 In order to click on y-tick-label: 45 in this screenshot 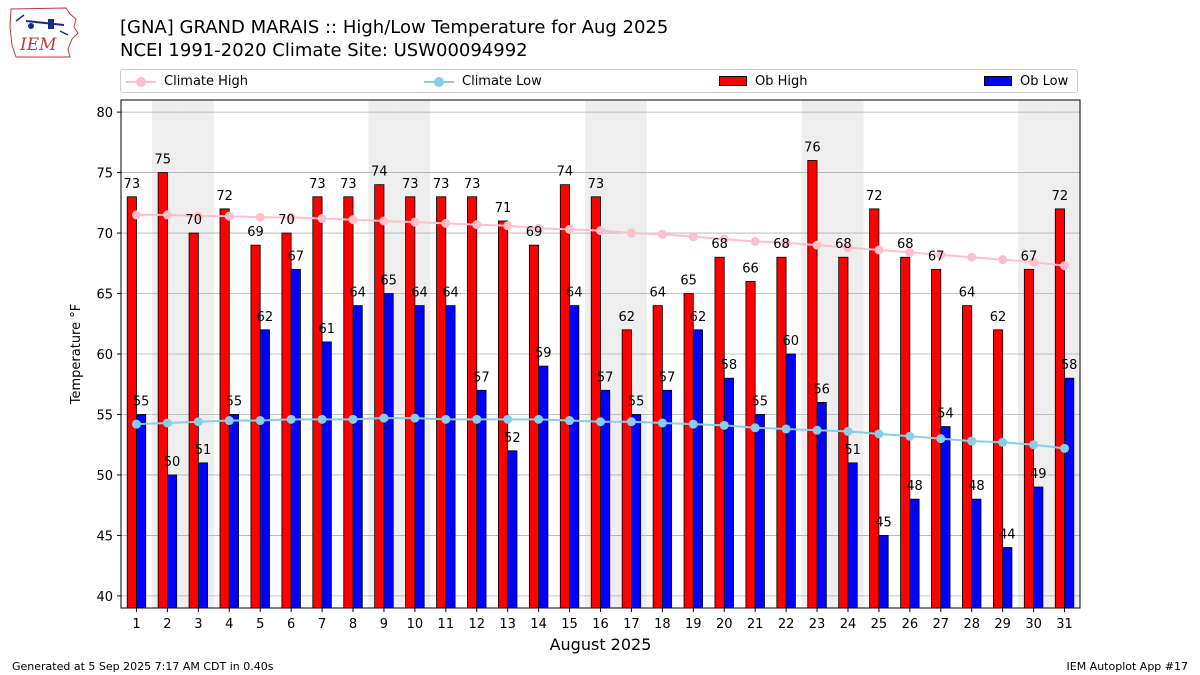, I will do `click(104, 536)`.